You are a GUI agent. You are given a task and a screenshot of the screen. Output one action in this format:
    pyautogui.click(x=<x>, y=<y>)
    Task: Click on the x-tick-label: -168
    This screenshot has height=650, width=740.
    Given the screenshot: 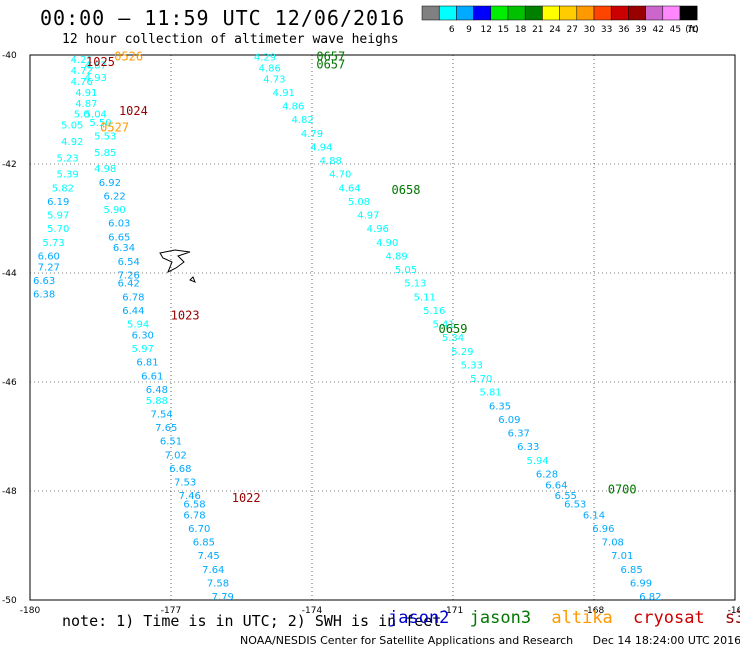 What is the action you would take?
    pyautogui.click(x=594, y=611)
    